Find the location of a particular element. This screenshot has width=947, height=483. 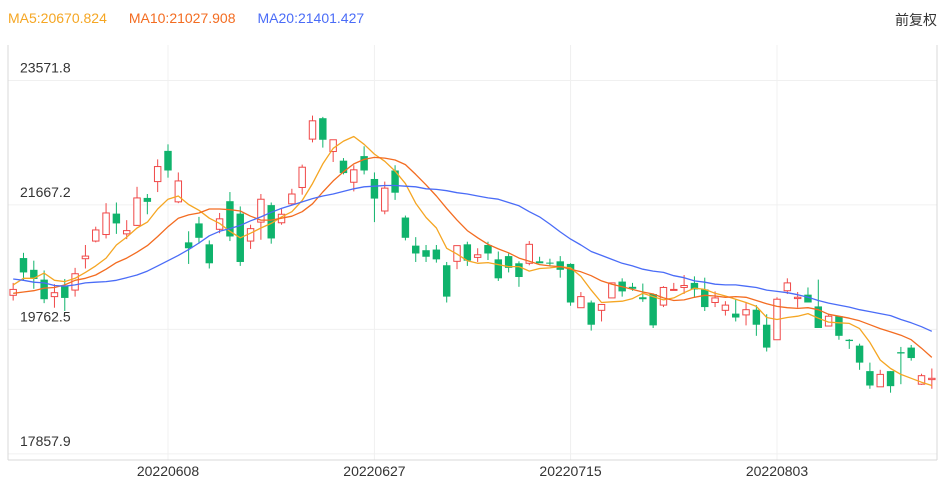

x-tick-label: 20220627 is located at coordinates (374, 471).